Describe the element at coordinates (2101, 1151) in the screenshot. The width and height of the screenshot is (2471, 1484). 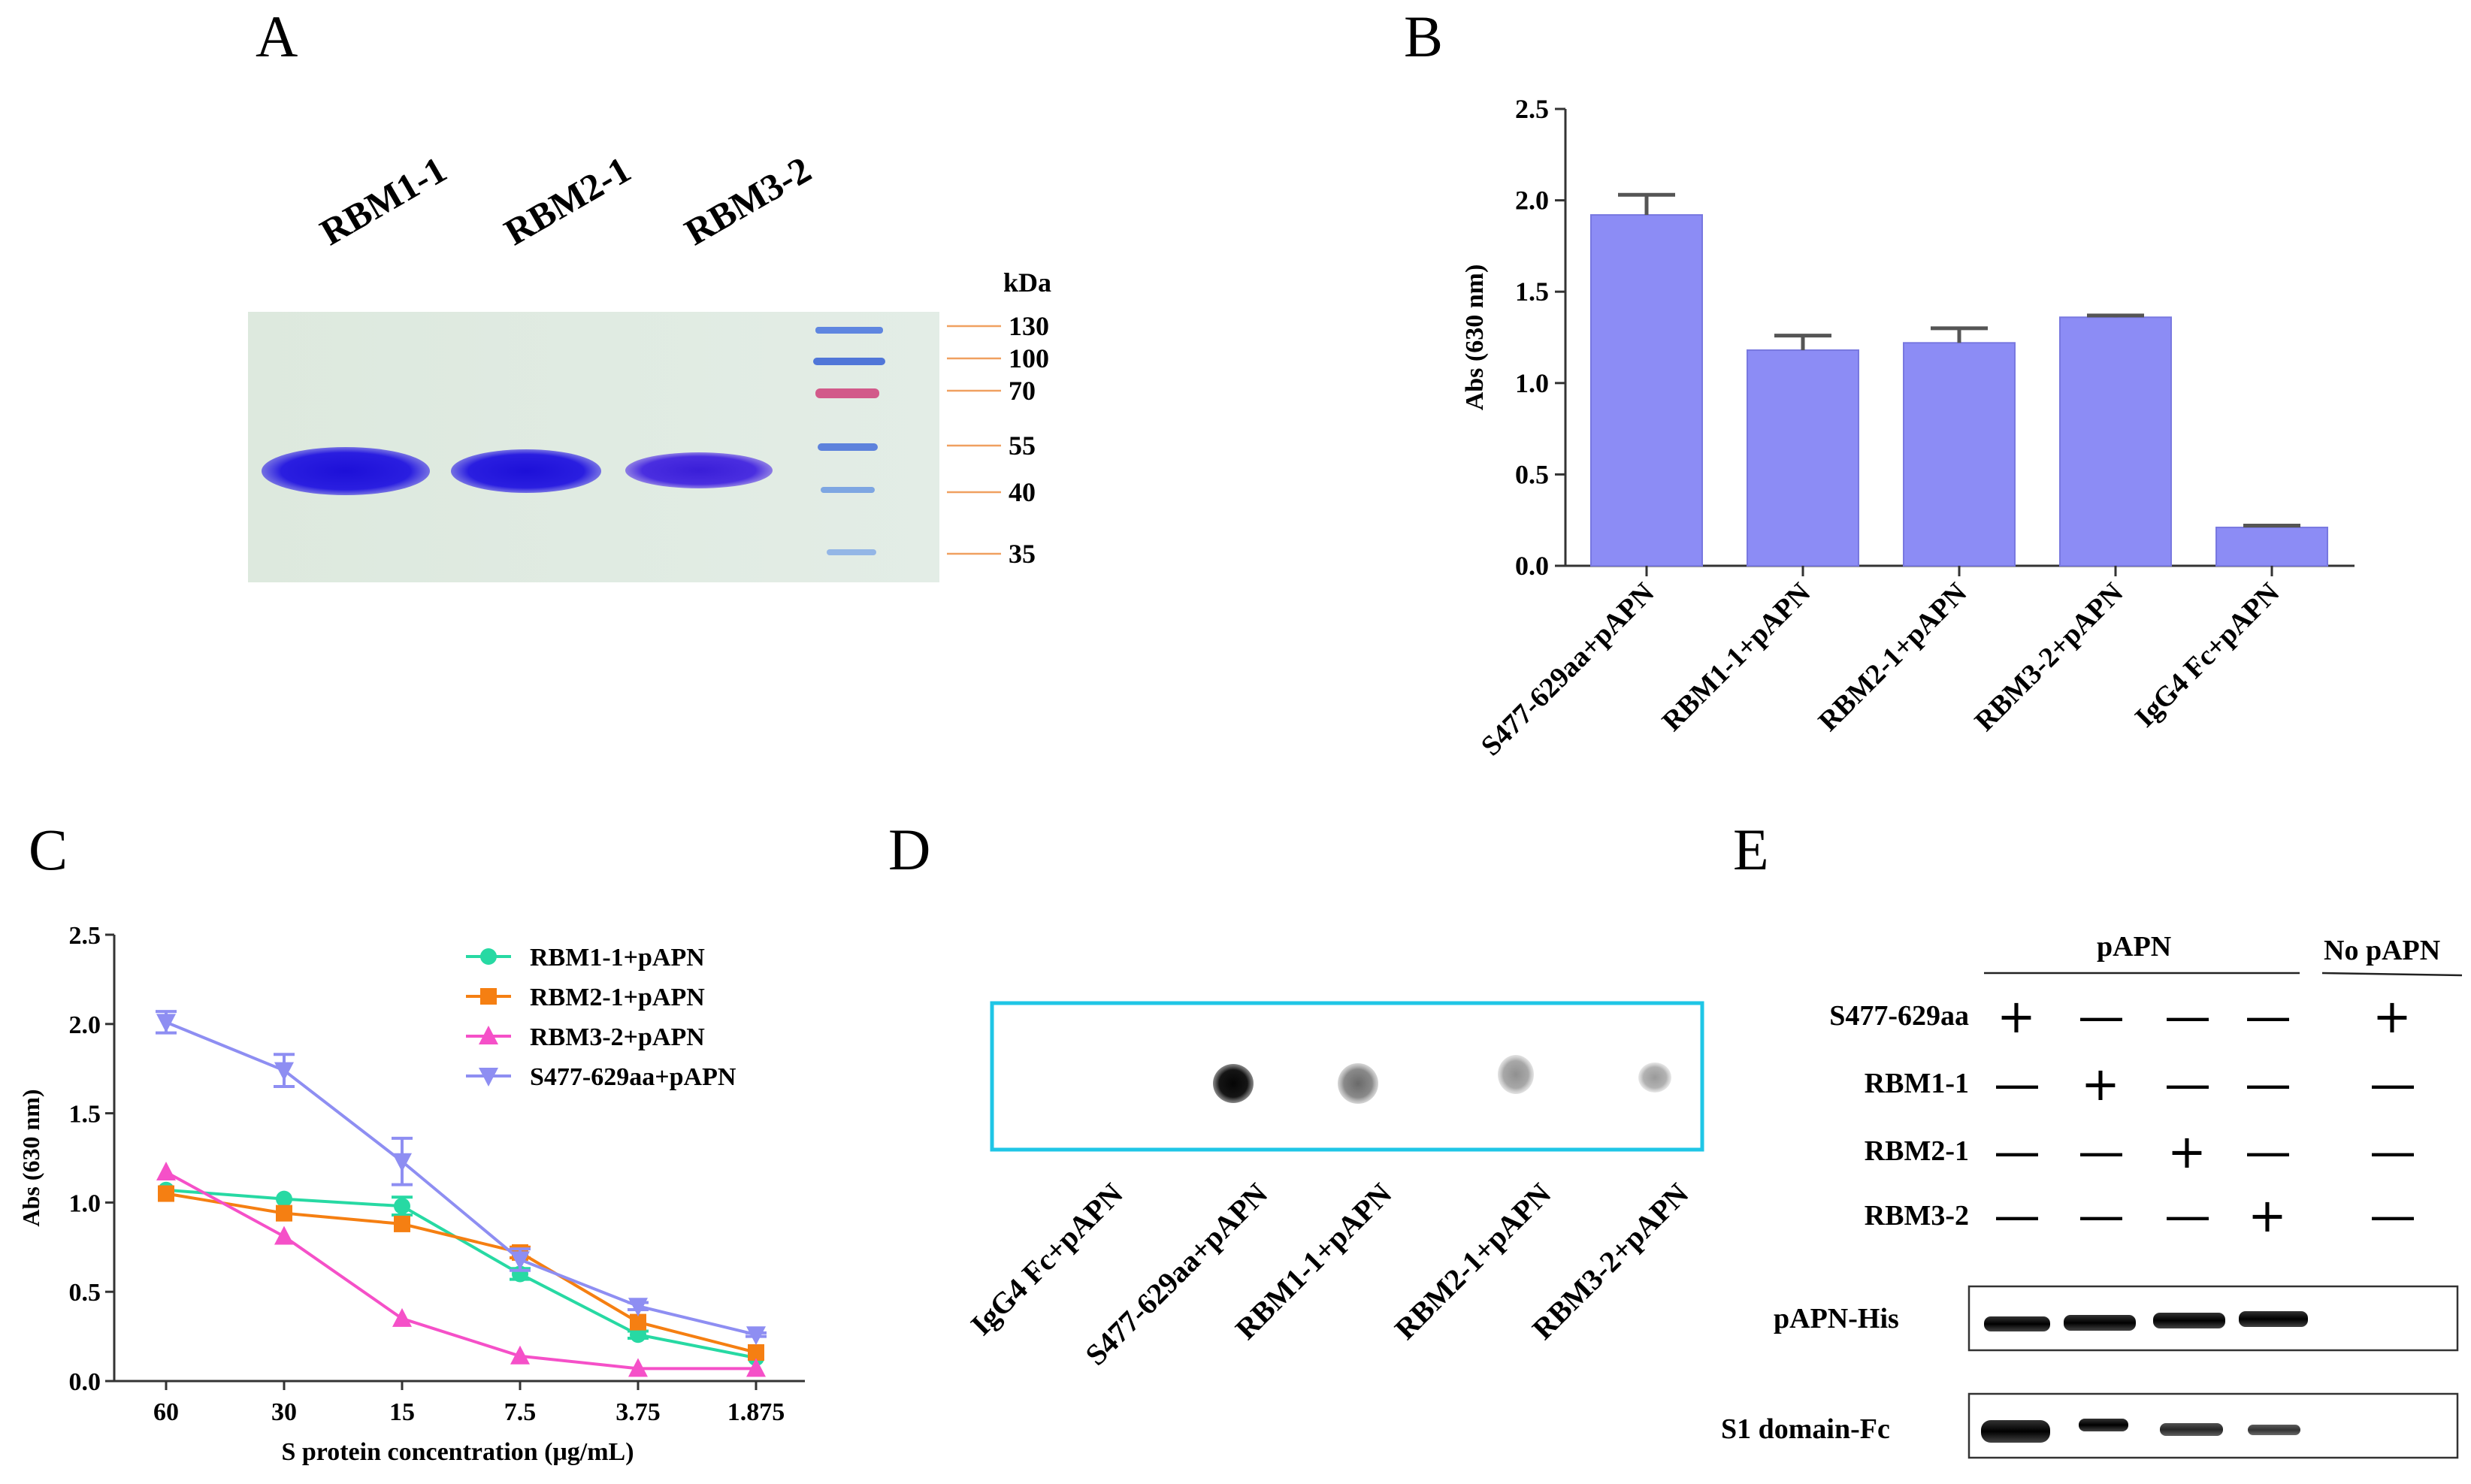
I see `sign-r3-c2: —` at that location.